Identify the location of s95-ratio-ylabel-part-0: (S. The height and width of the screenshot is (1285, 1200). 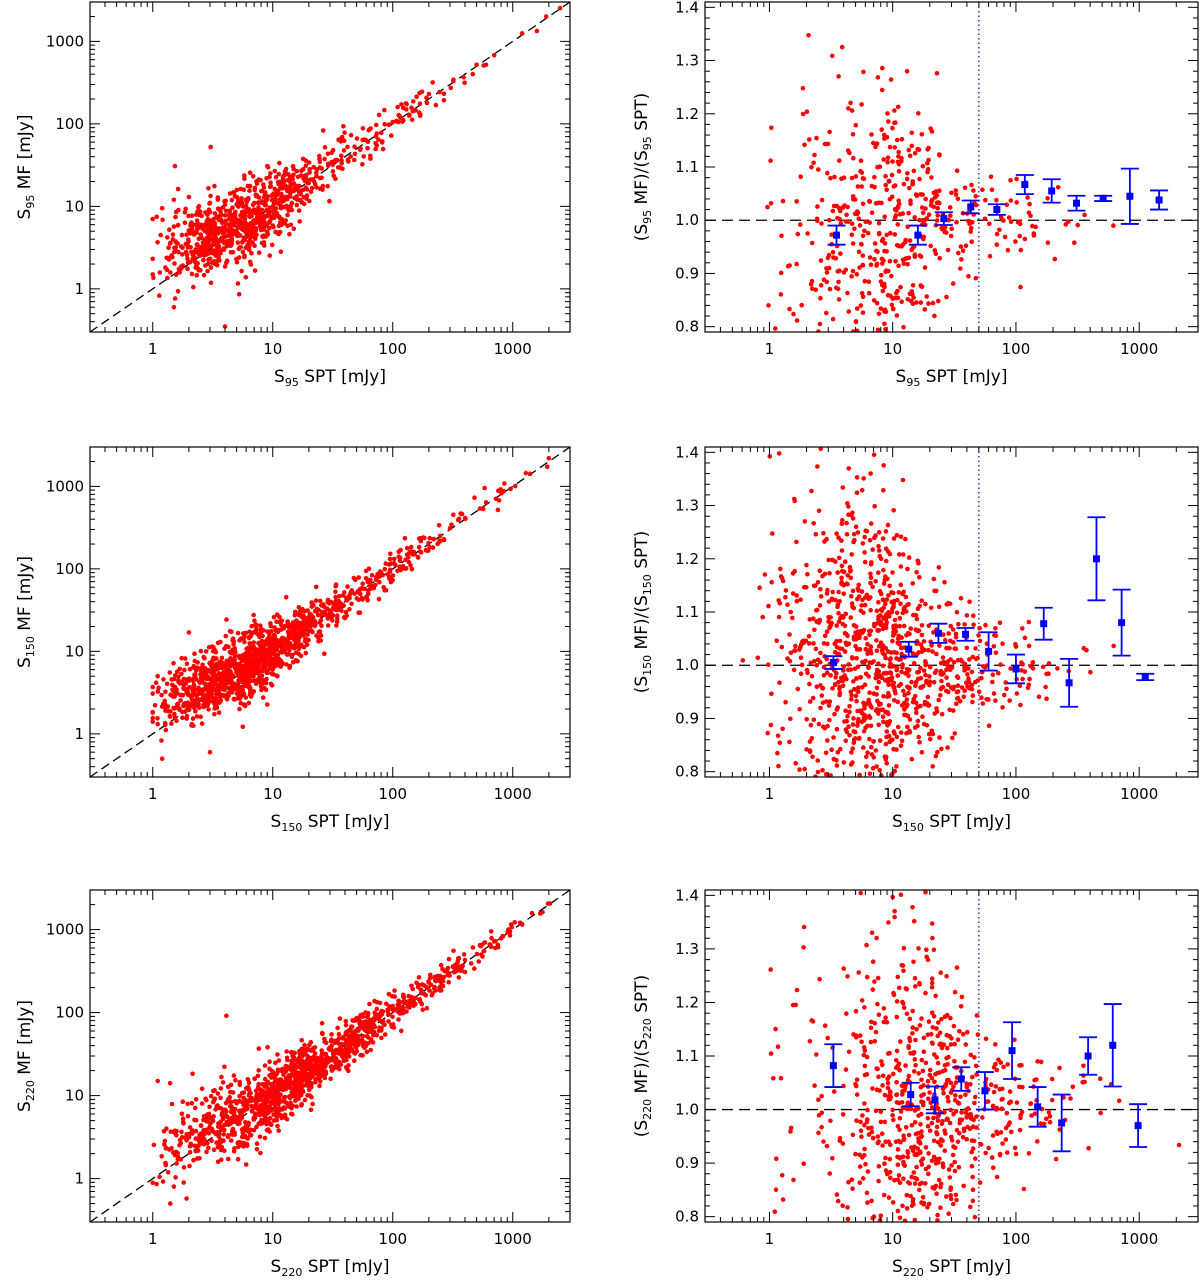
(642, 232).